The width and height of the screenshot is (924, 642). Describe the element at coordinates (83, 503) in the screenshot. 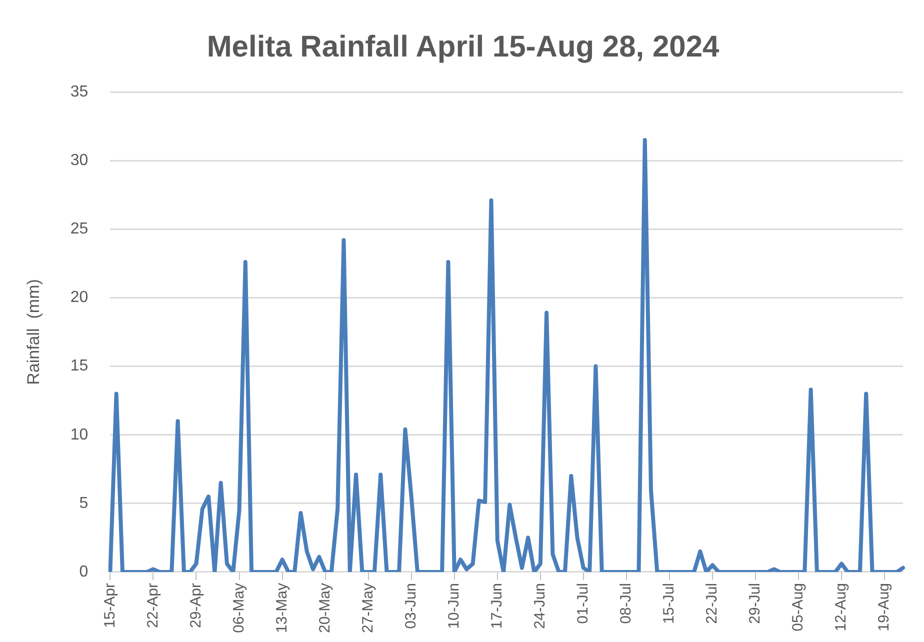

I see `y-tick-label: 5` at that location.